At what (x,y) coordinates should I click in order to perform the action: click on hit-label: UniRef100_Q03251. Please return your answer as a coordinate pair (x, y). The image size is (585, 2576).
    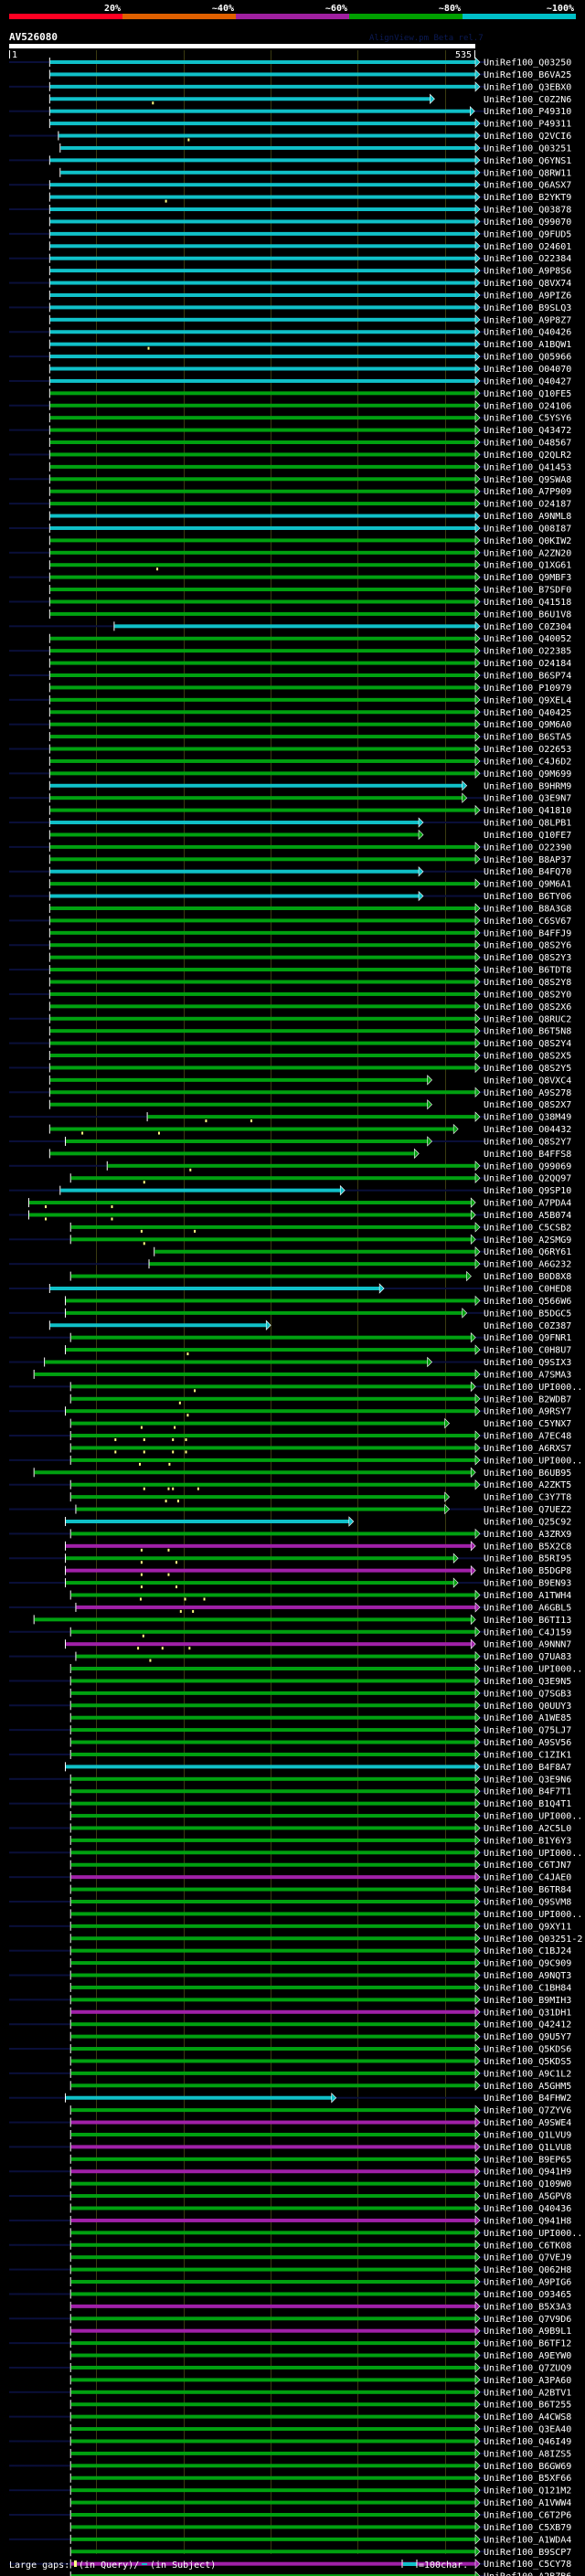
    Looking at the image, I should click on (528, 148).